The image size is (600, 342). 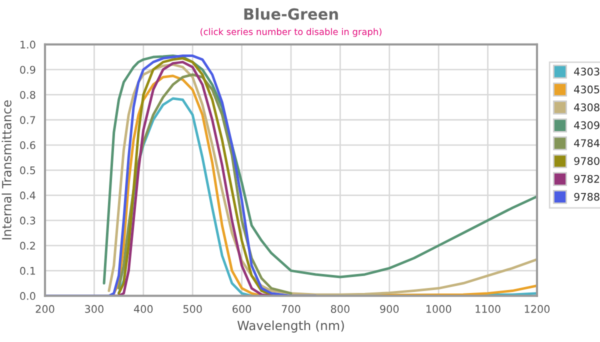 What do you see at coordinates (340, 309) in the screenshot?
I see `x-tick-label: 800` at bounding box center [340, 309].